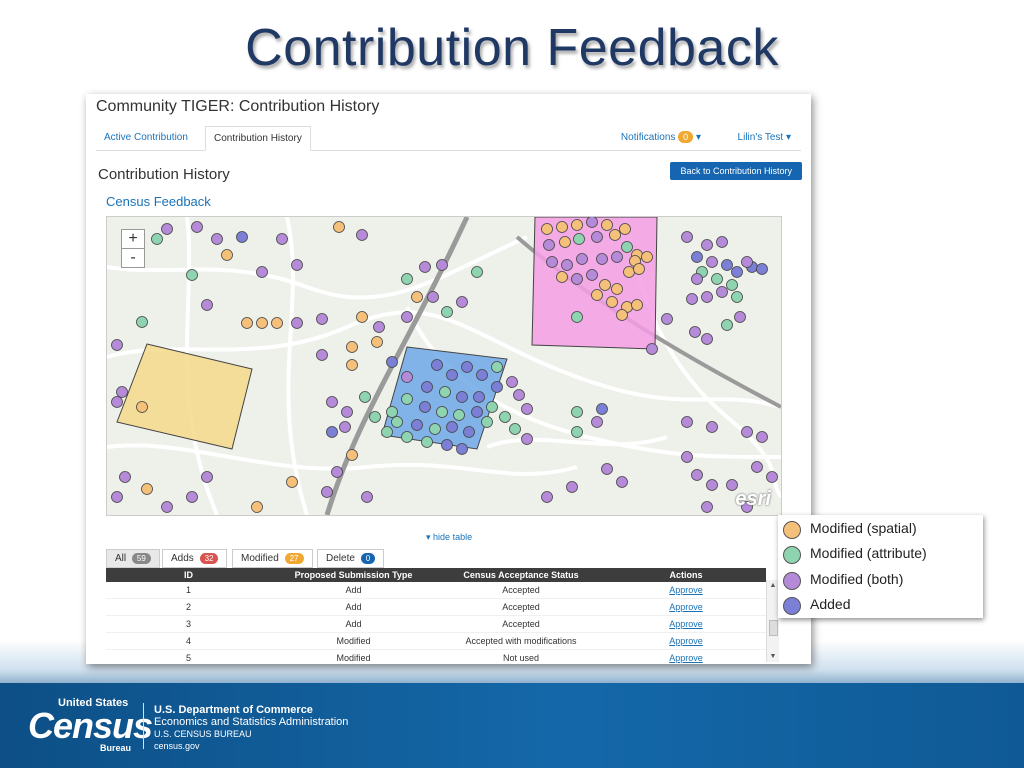 This screenshot has height=768, width=1024. Describe the element at coordinates (133, 239) in the screenshot. I see `zoom-in-button: +` at that location.